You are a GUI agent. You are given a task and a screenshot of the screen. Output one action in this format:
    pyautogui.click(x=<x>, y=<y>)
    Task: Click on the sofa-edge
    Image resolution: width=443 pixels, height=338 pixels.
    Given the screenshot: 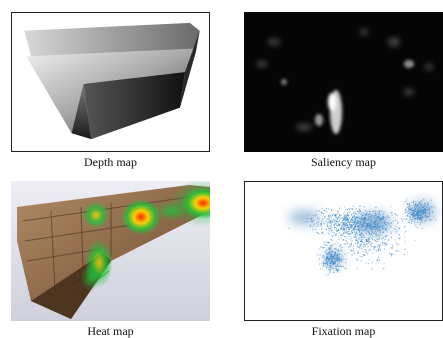 What is the action you would take?
    pyautogui.click(x=189, y=69)
    